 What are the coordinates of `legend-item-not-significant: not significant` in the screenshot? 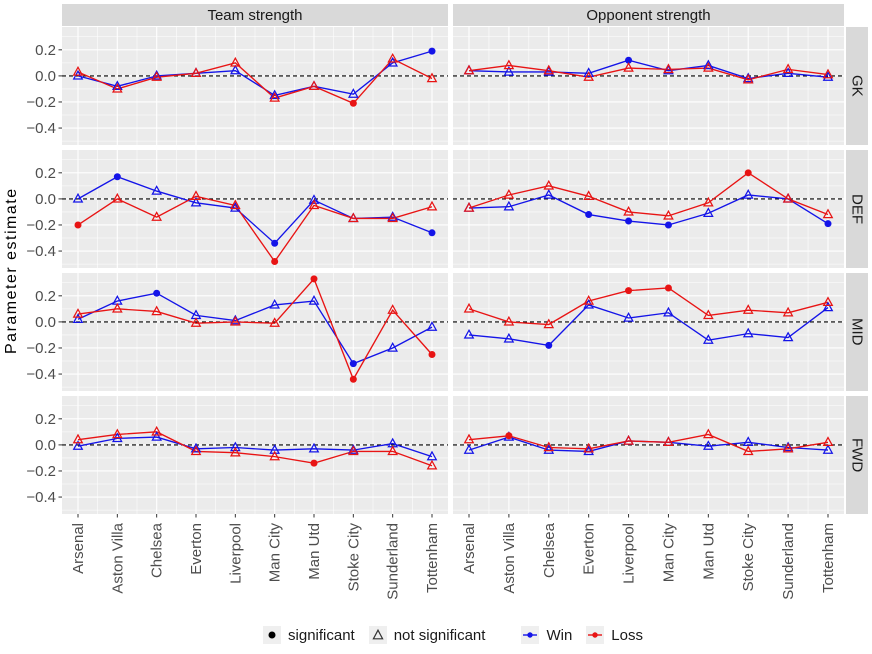 It's located at (426, 635).